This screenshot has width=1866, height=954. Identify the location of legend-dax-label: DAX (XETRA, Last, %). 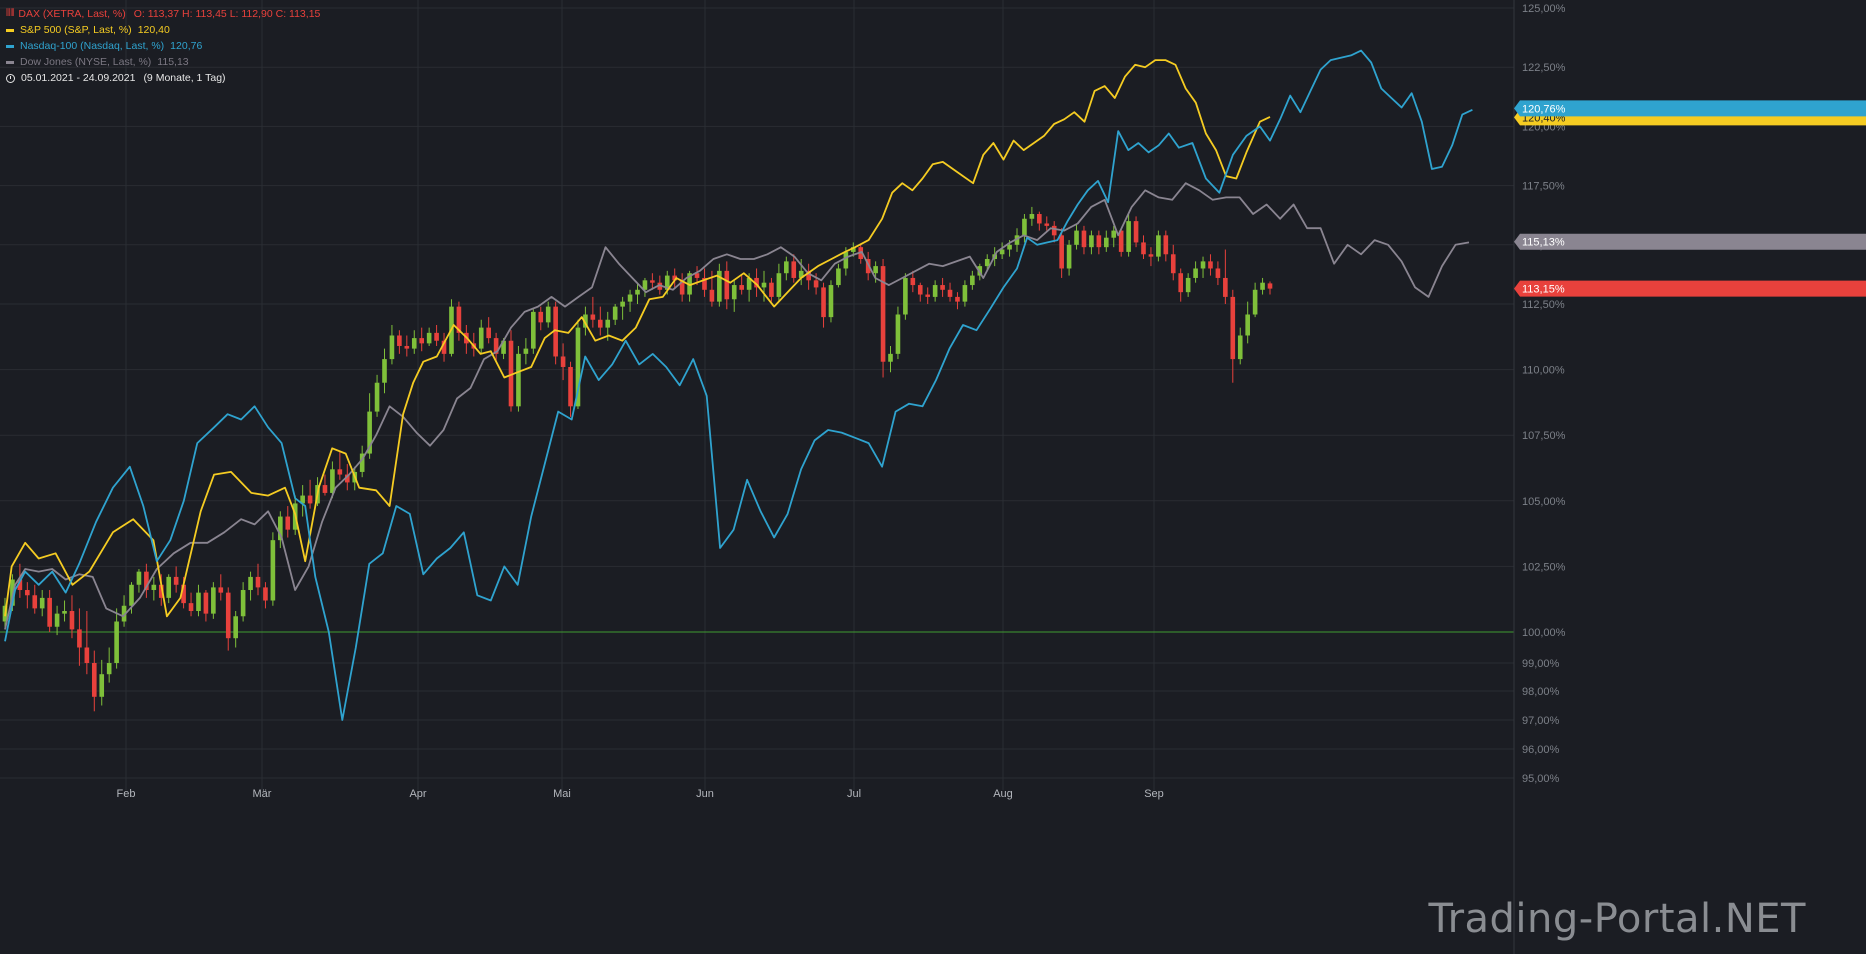
(72, 14).